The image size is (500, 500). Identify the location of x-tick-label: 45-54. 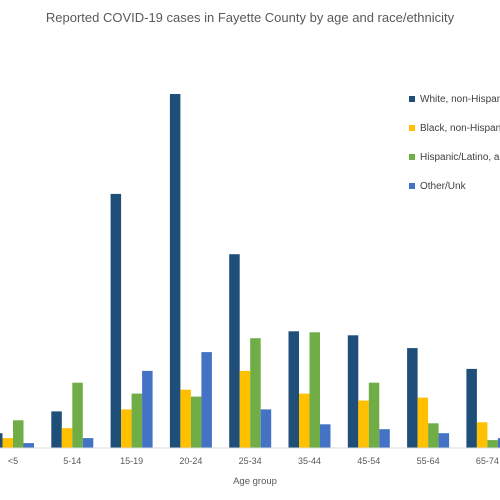
(368, 461).